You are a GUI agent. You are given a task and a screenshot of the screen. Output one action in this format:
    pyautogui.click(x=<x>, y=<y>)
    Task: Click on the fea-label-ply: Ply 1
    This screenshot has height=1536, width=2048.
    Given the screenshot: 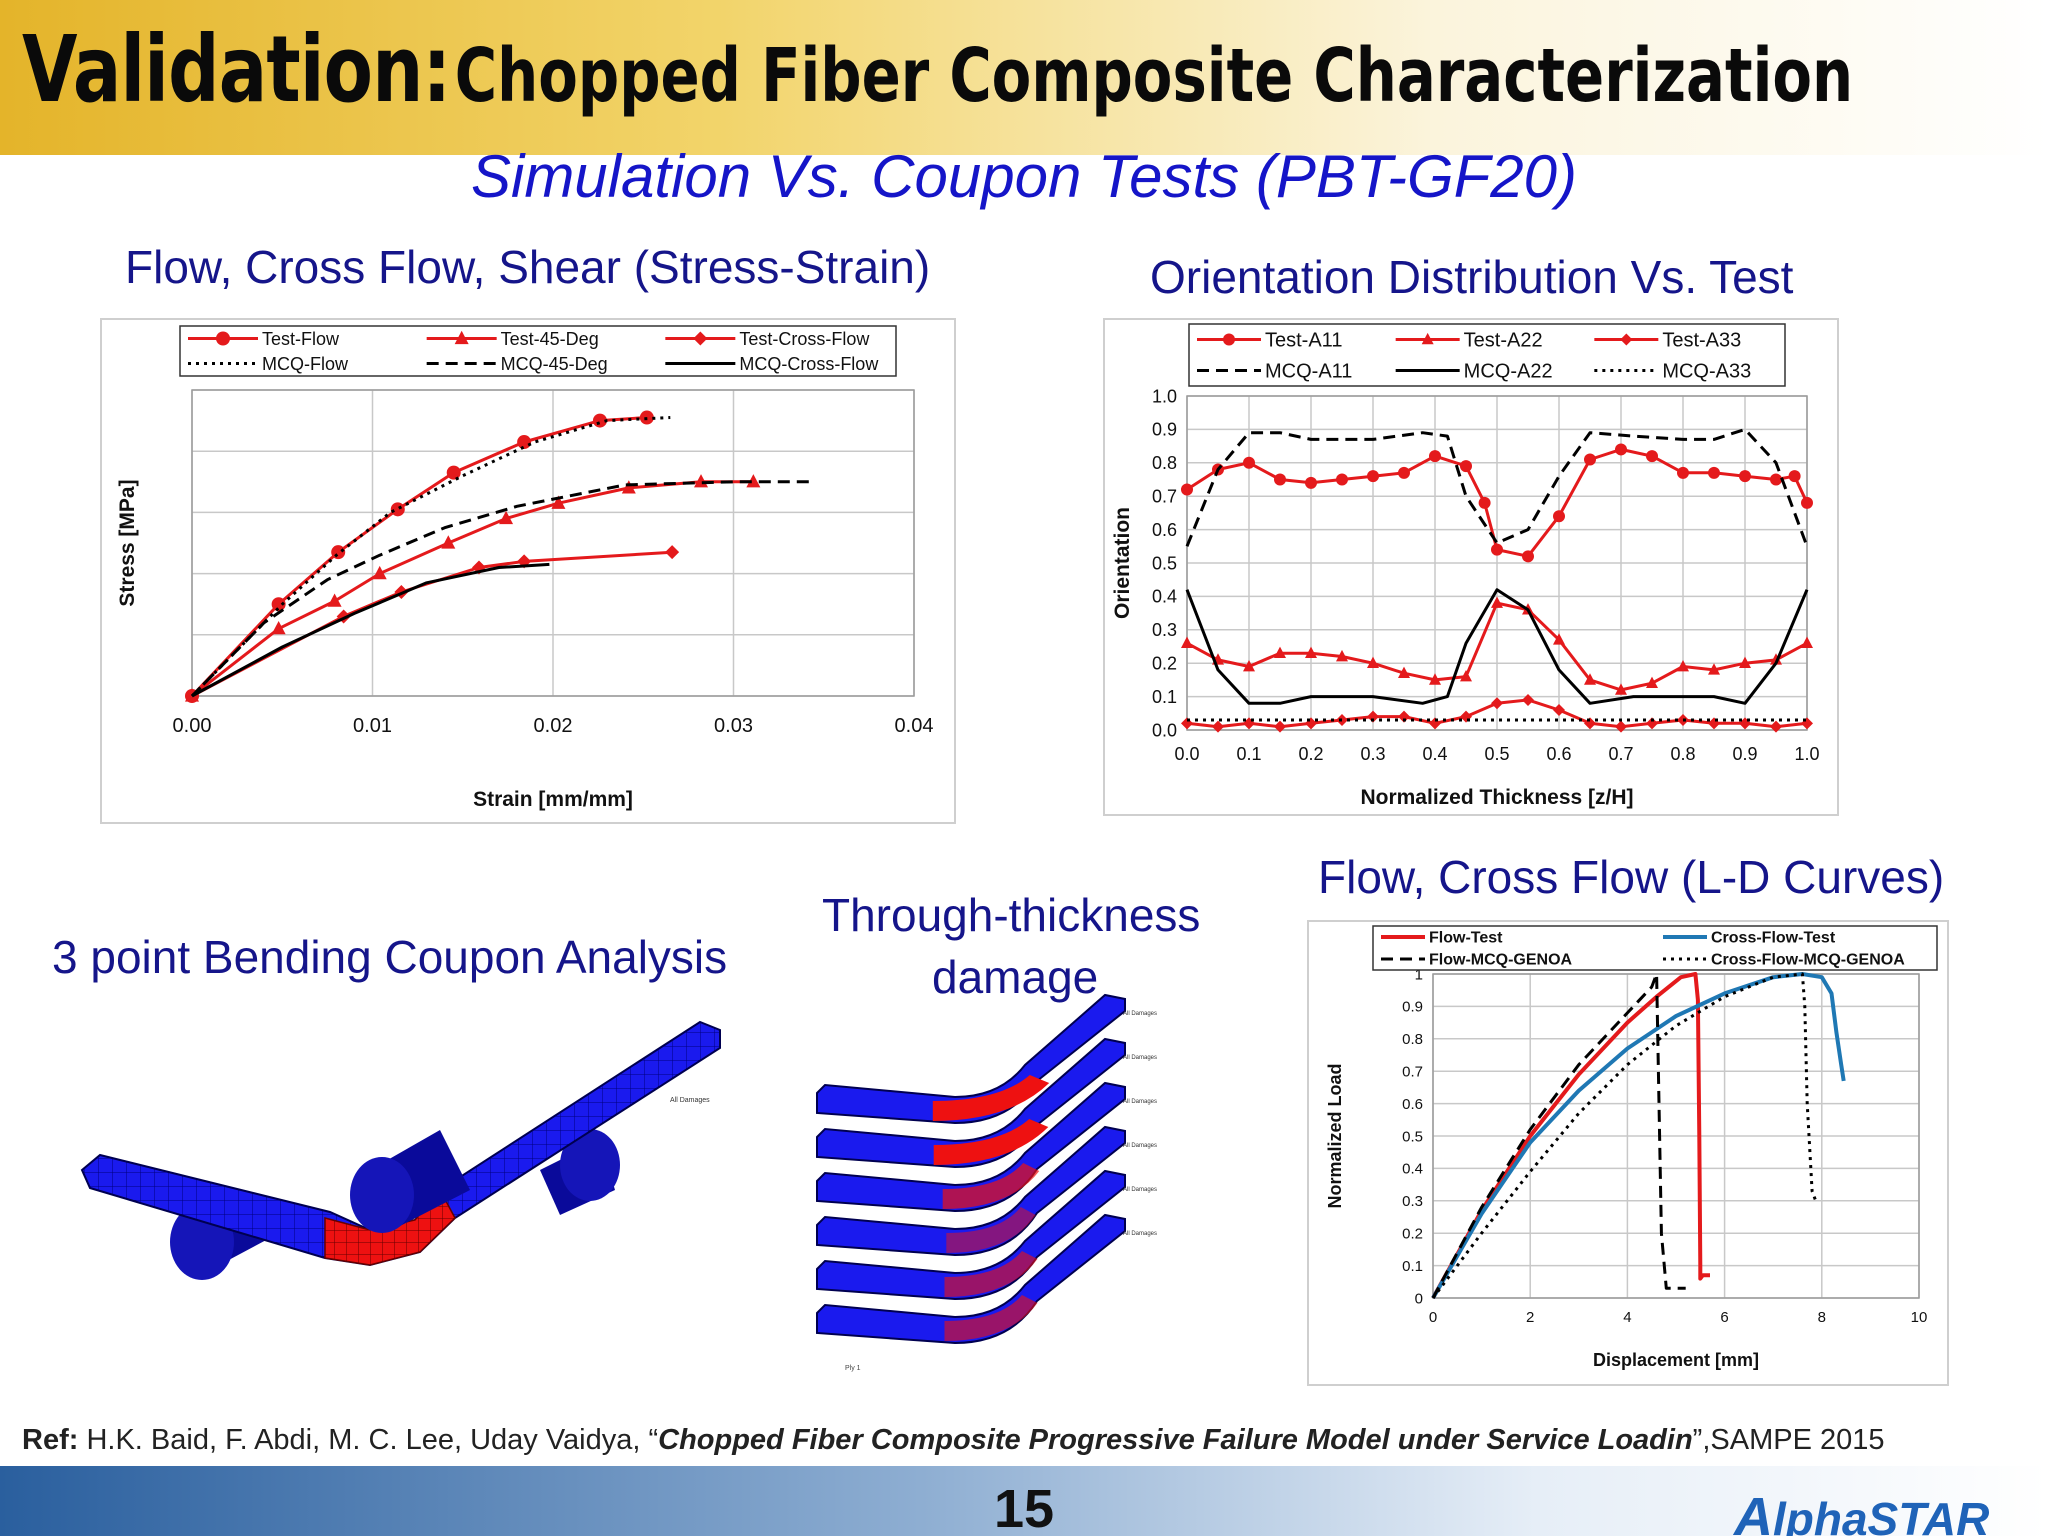 What is the action you would take?
    pyautogui.click(x=853, y=1368)
    